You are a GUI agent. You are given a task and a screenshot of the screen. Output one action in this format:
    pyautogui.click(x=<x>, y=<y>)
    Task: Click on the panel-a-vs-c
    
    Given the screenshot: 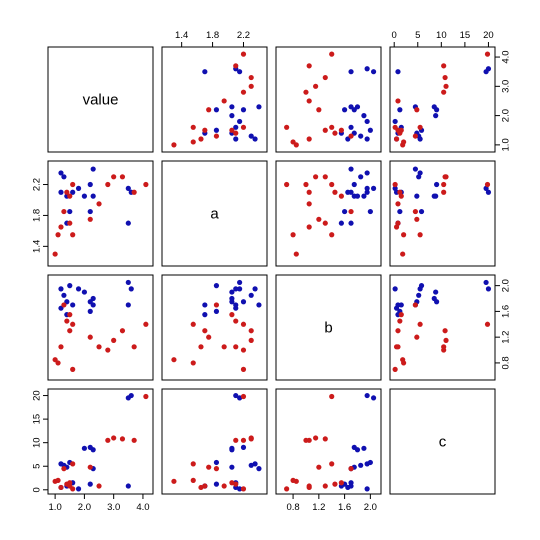 What is the action you would take?
    pyautogui.click(x=442, y=213)
    